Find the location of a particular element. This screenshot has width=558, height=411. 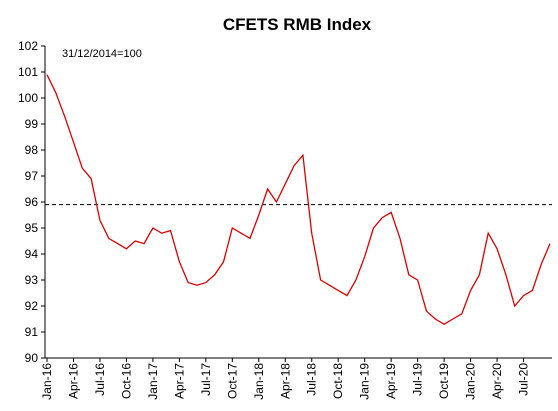

x-tick-label: Jan-19 is located at coordinates (365, 381).